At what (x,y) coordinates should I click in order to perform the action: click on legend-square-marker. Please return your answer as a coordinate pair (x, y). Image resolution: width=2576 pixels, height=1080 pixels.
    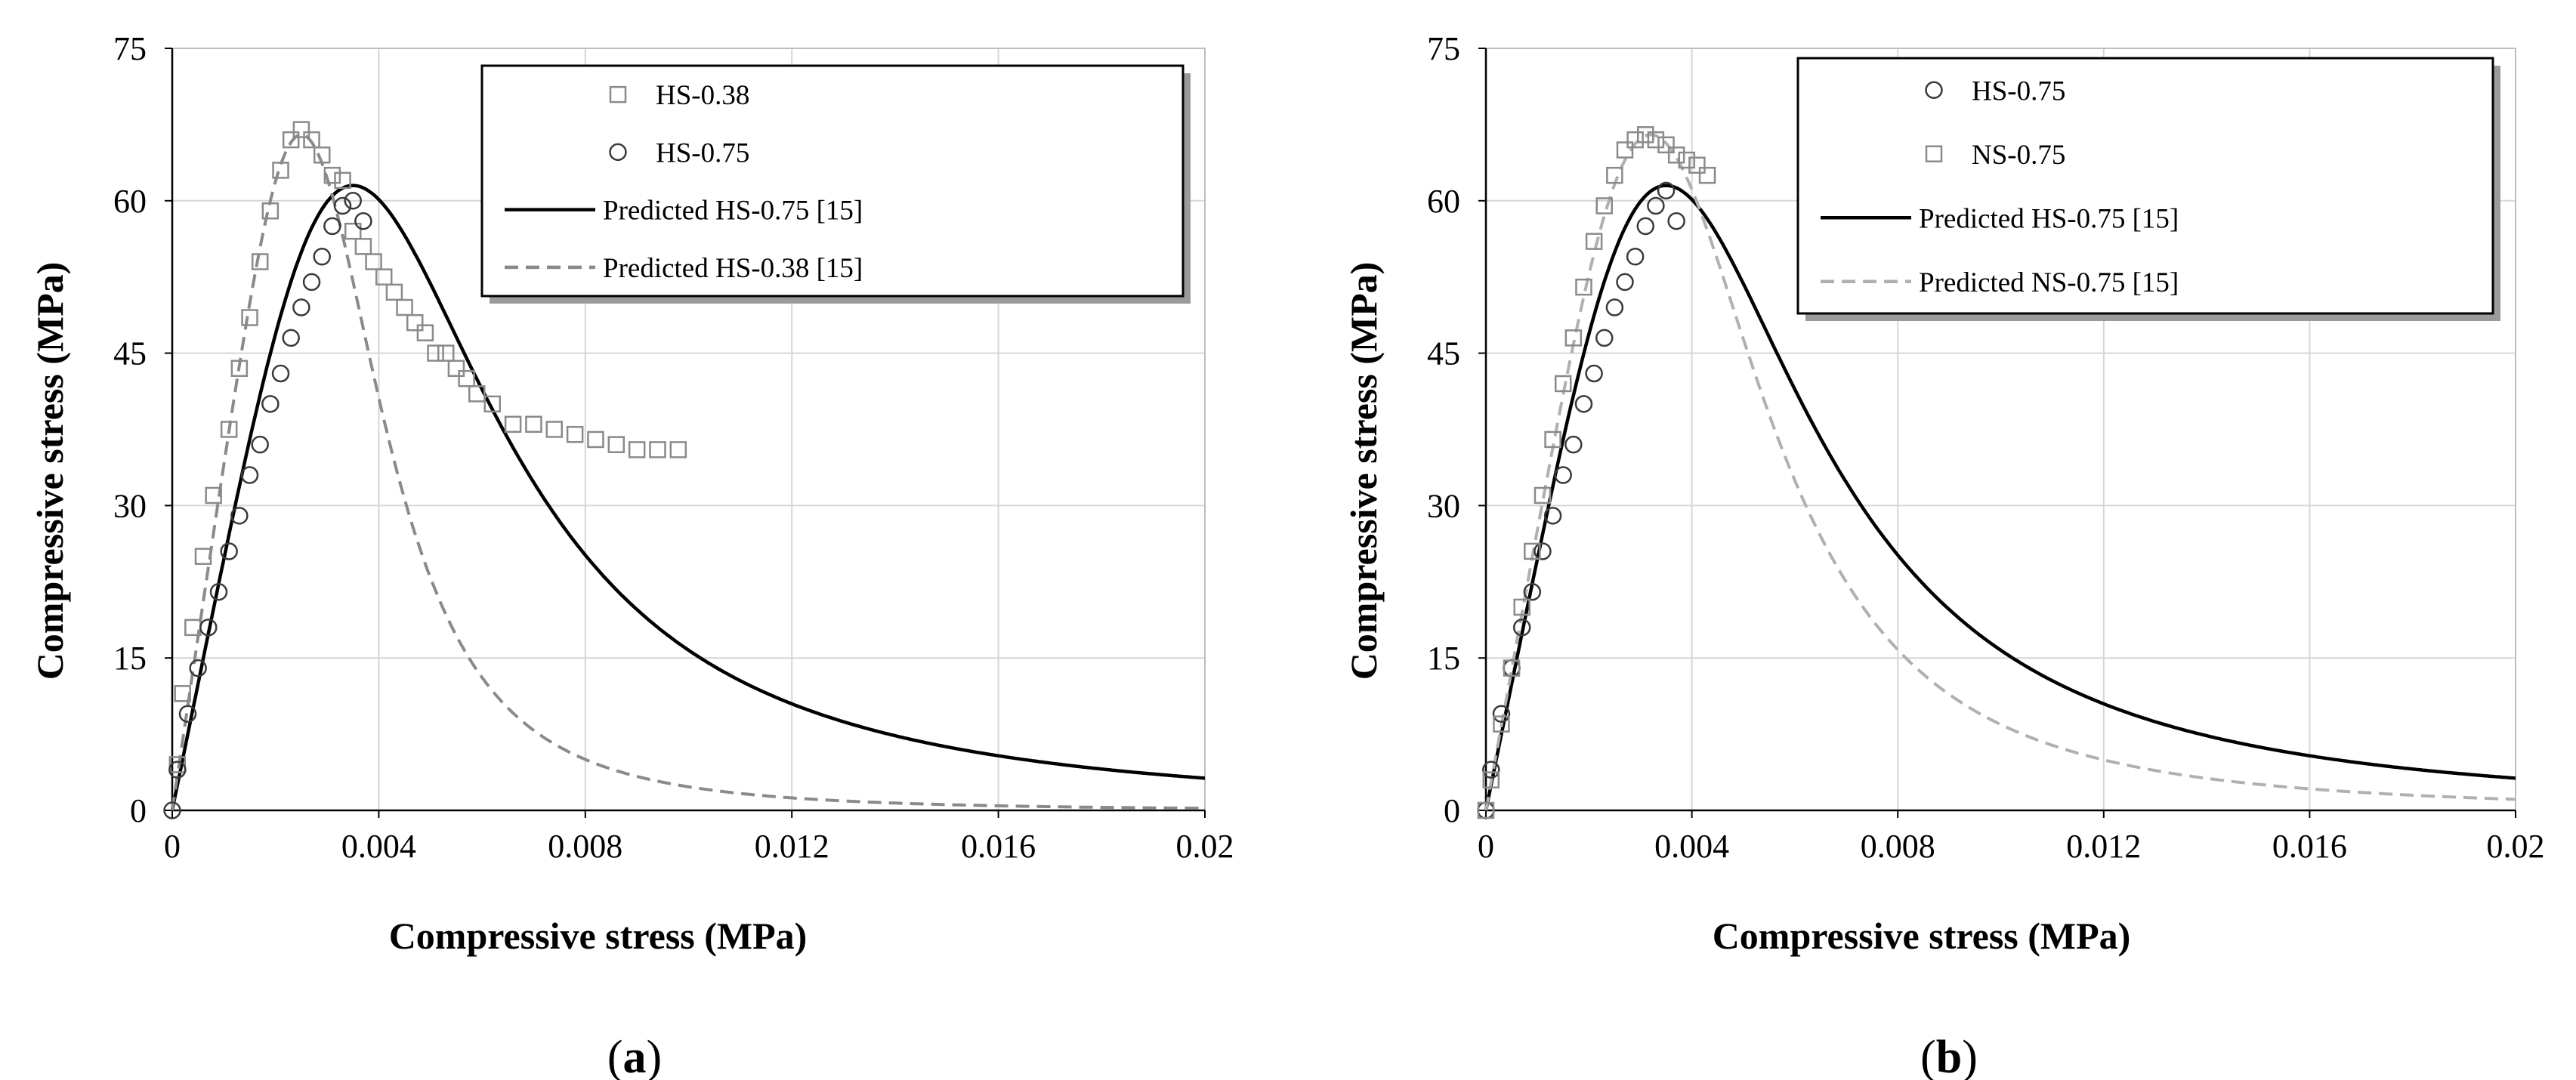
    Looking at the image, I should click on (1934, 153).